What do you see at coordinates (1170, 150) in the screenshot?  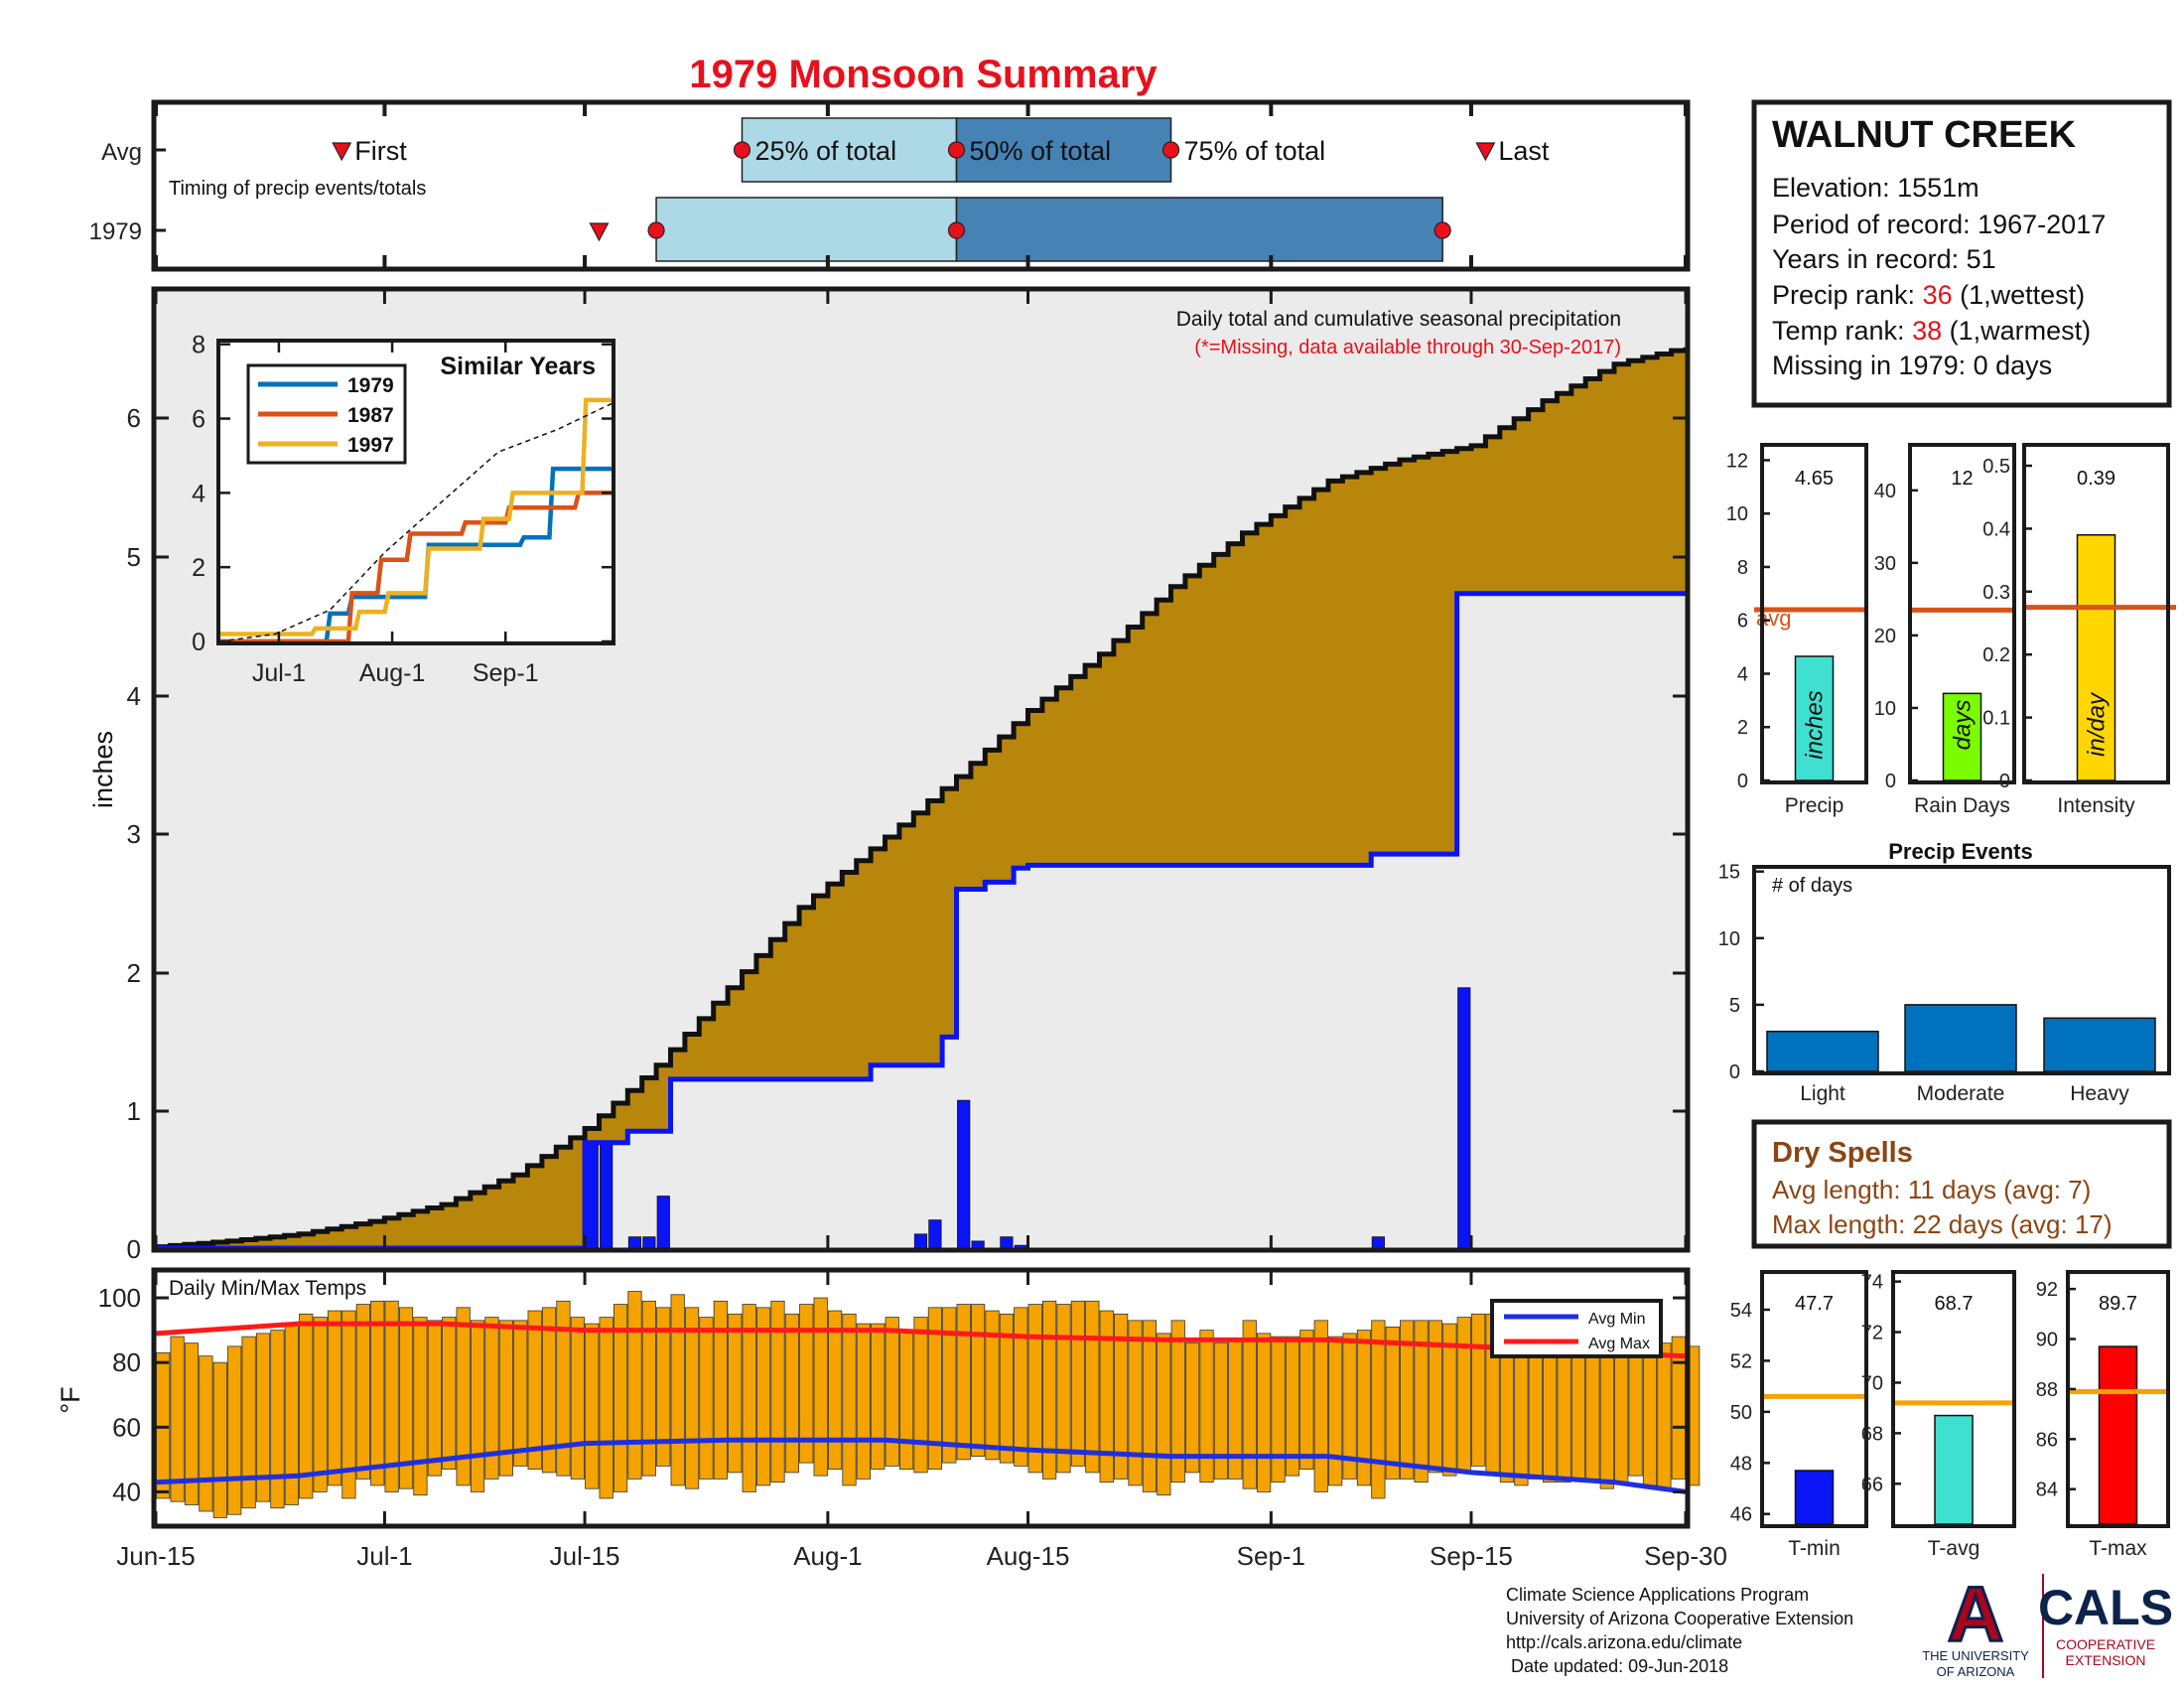 I see `avg-q75-marker` at bounding box center [1170, 150].